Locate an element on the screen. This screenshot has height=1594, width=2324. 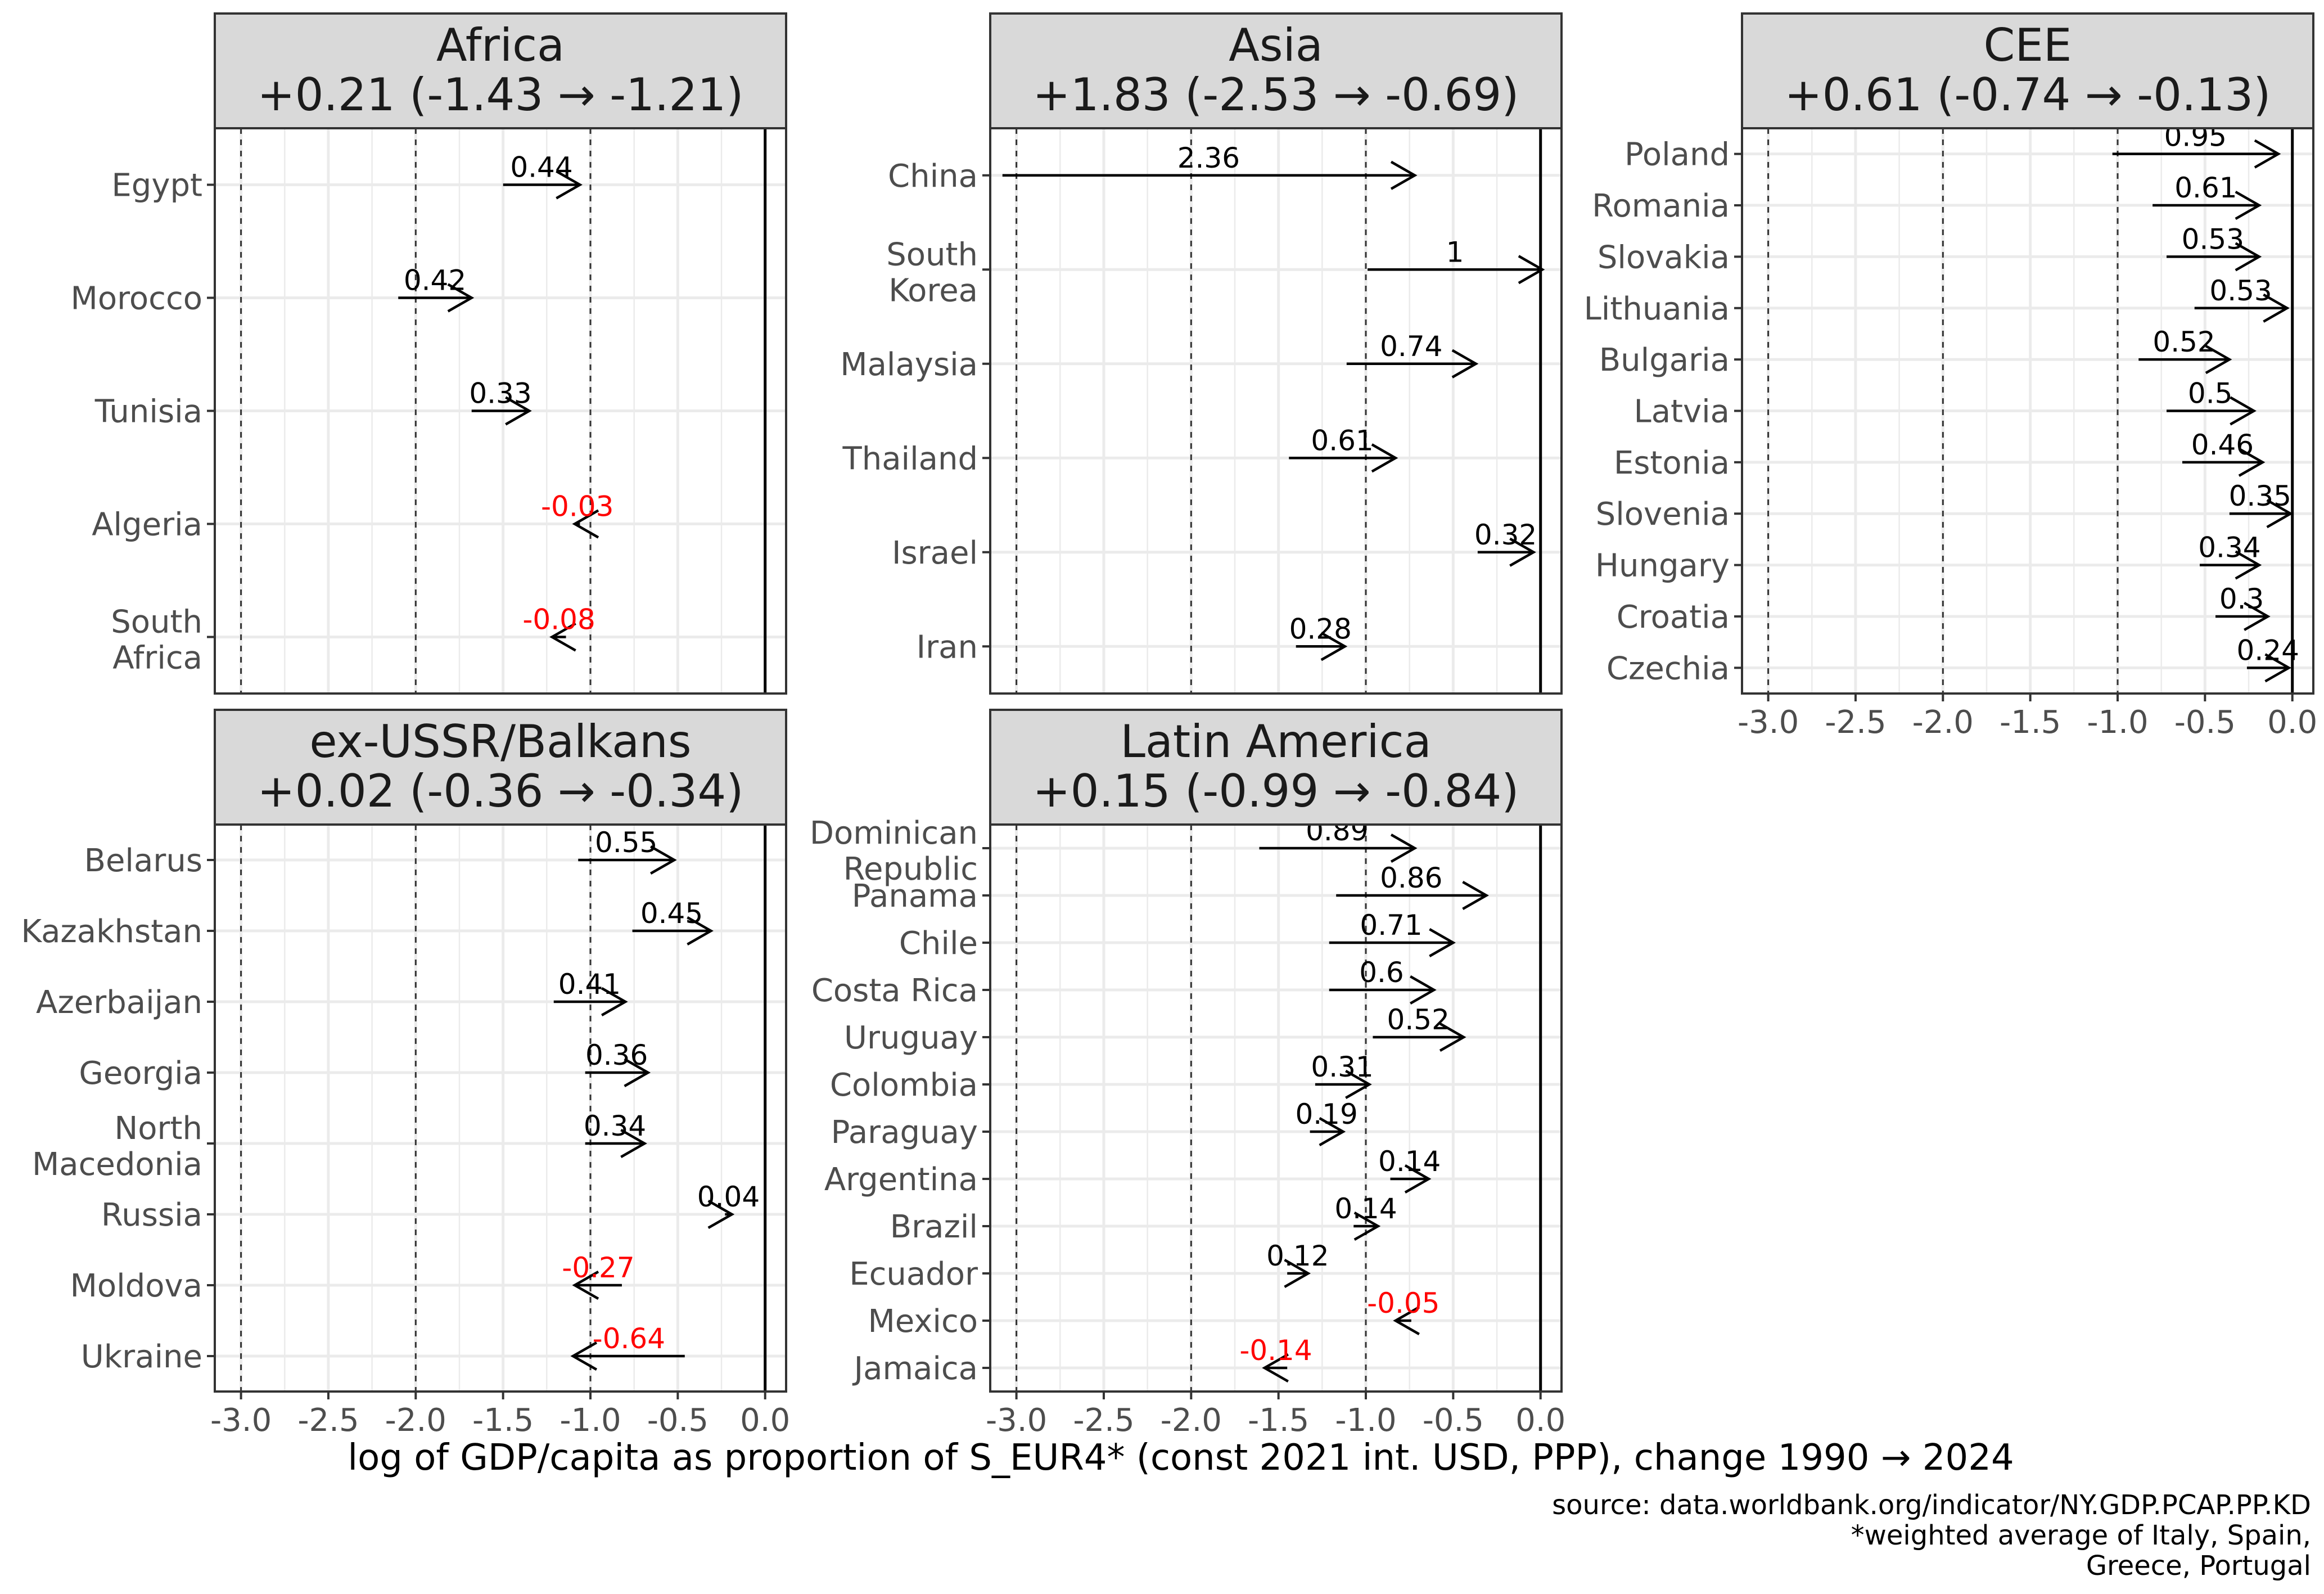
country-label-lithuania: Lithuania is located at coordinates (1657, 309).